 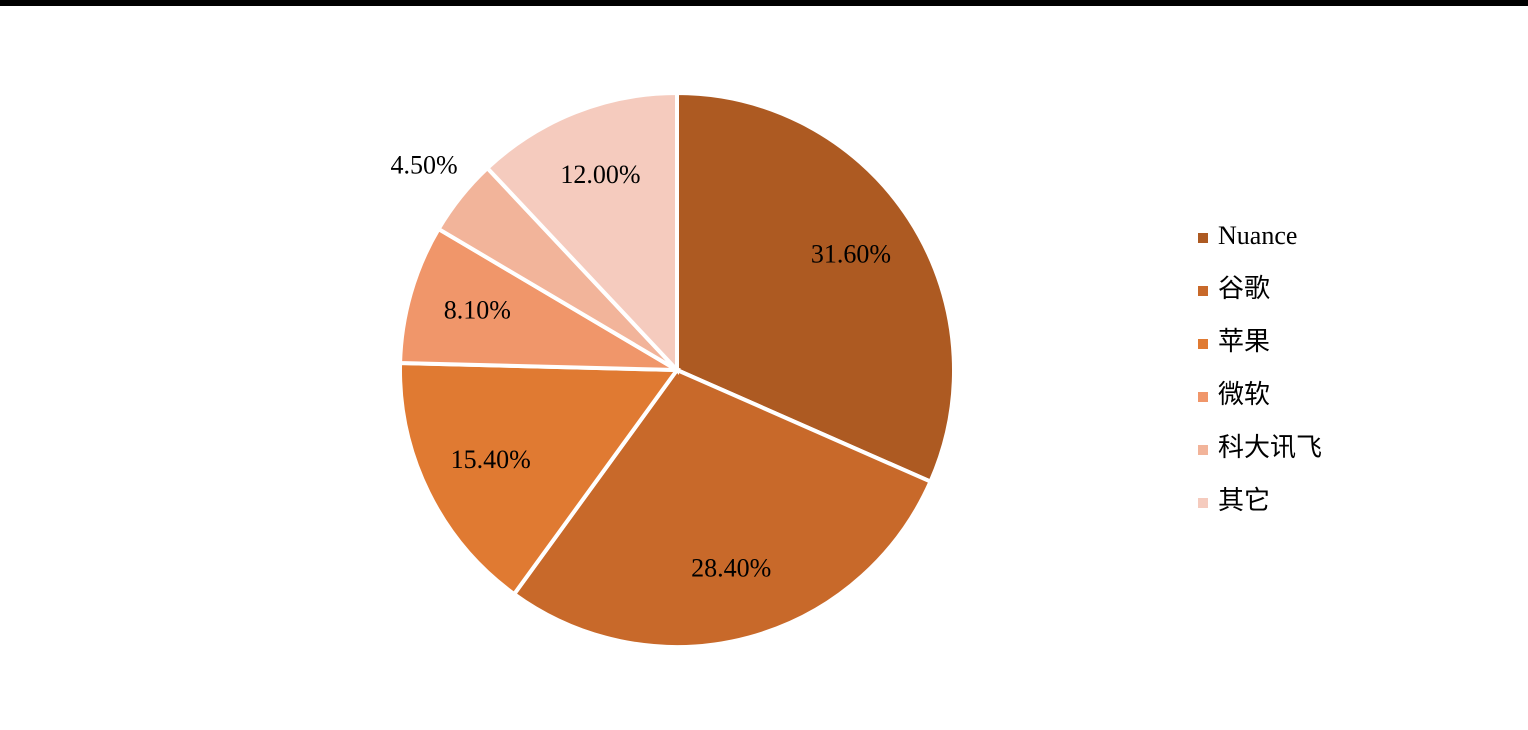 What do you see at coordinates (1244, 500) in the screenshot?
I see `legend-label: 其它` at bounding box center [1244, 500].